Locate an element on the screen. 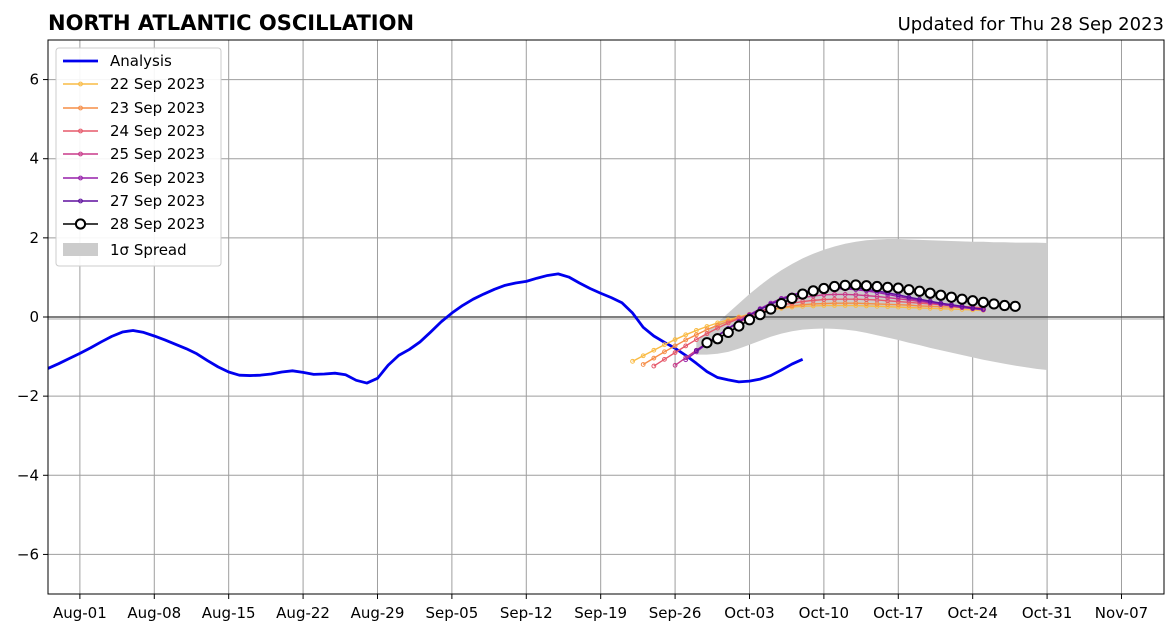 The image size is (1176, 633). y-tick-label: 6 is located at coordinates (34, 80).